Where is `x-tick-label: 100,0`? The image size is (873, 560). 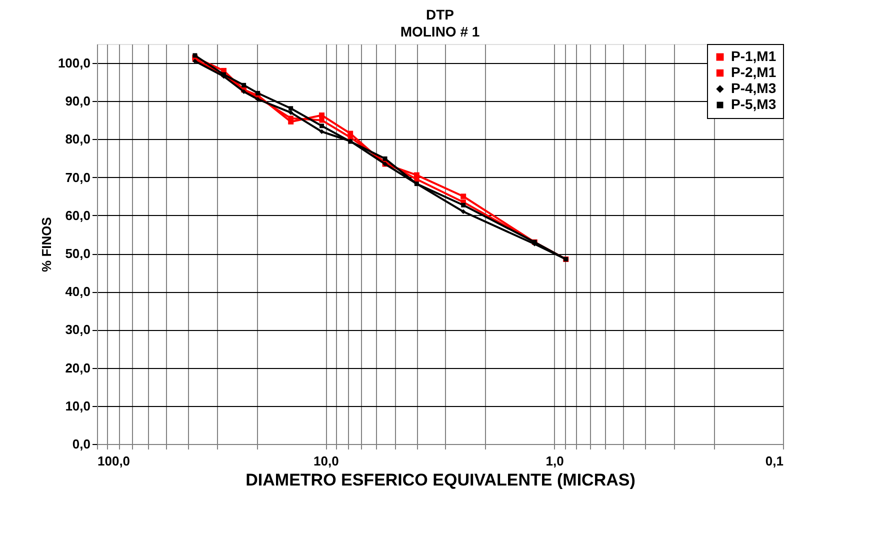 x-tick-label: 100,0 is located at coordinates (114, 461).